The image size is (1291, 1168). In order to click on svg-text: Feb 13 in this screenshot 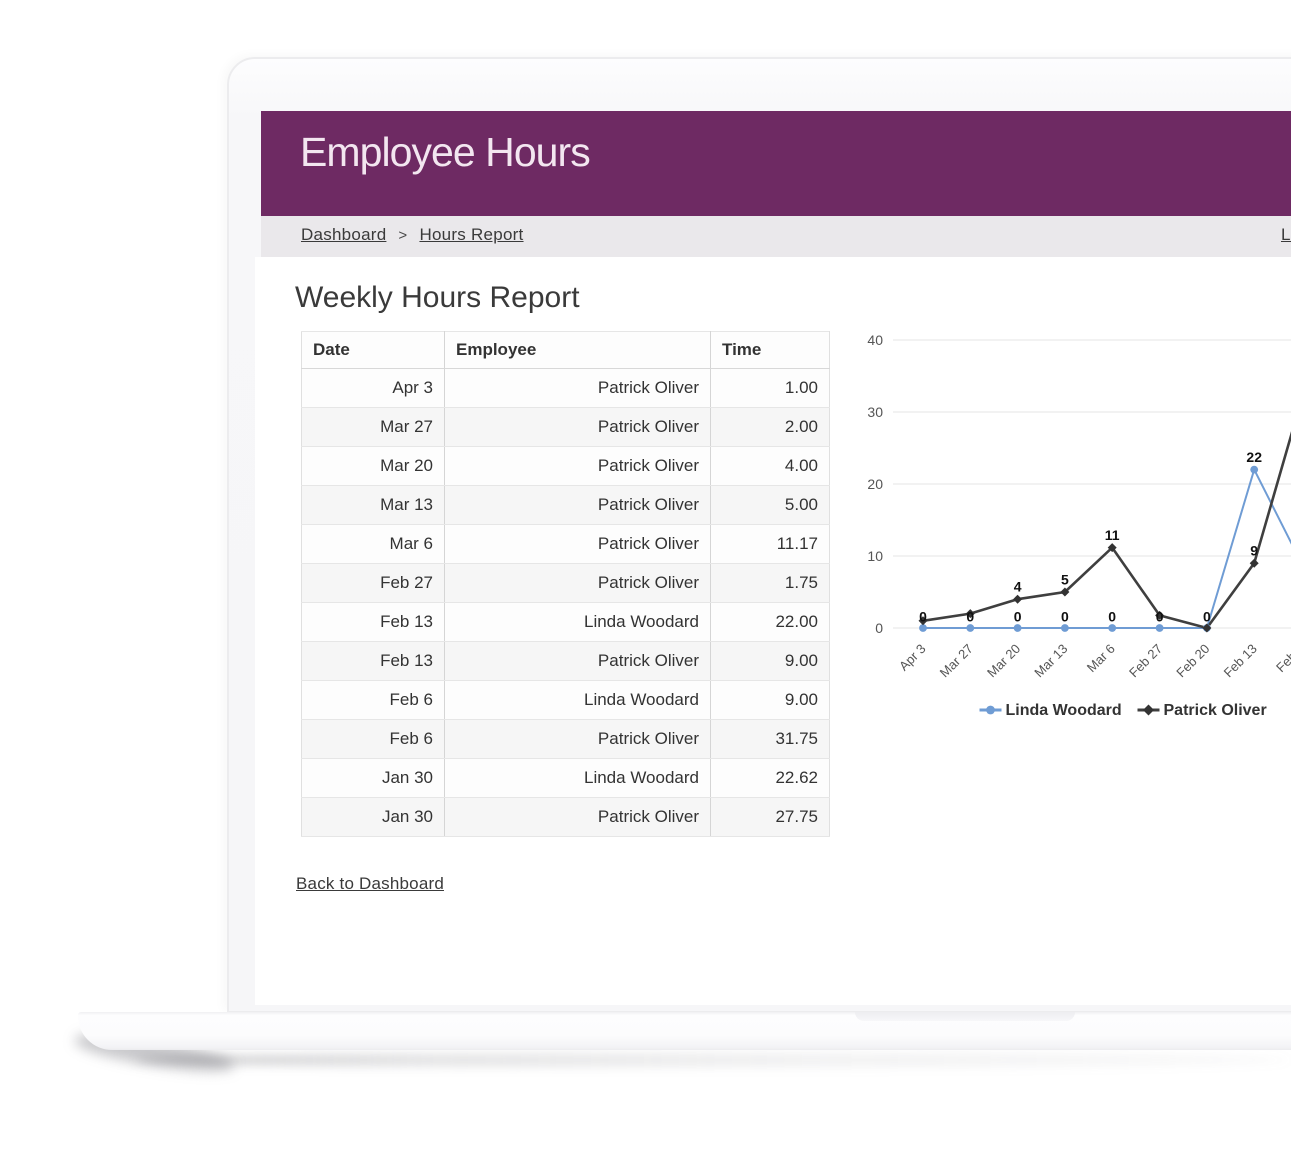, I will do `click(1240, 660)`.